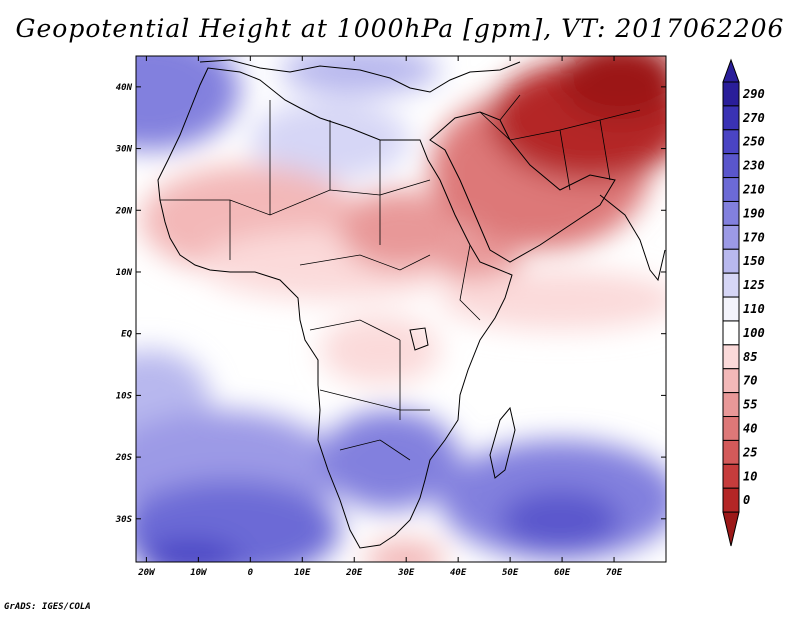 This screenshot has width=800, height=618. What do you see at coordinates (753, 190) in the screenshot?
I see `colorbar-label: 210` at bounding box center [753, 190].